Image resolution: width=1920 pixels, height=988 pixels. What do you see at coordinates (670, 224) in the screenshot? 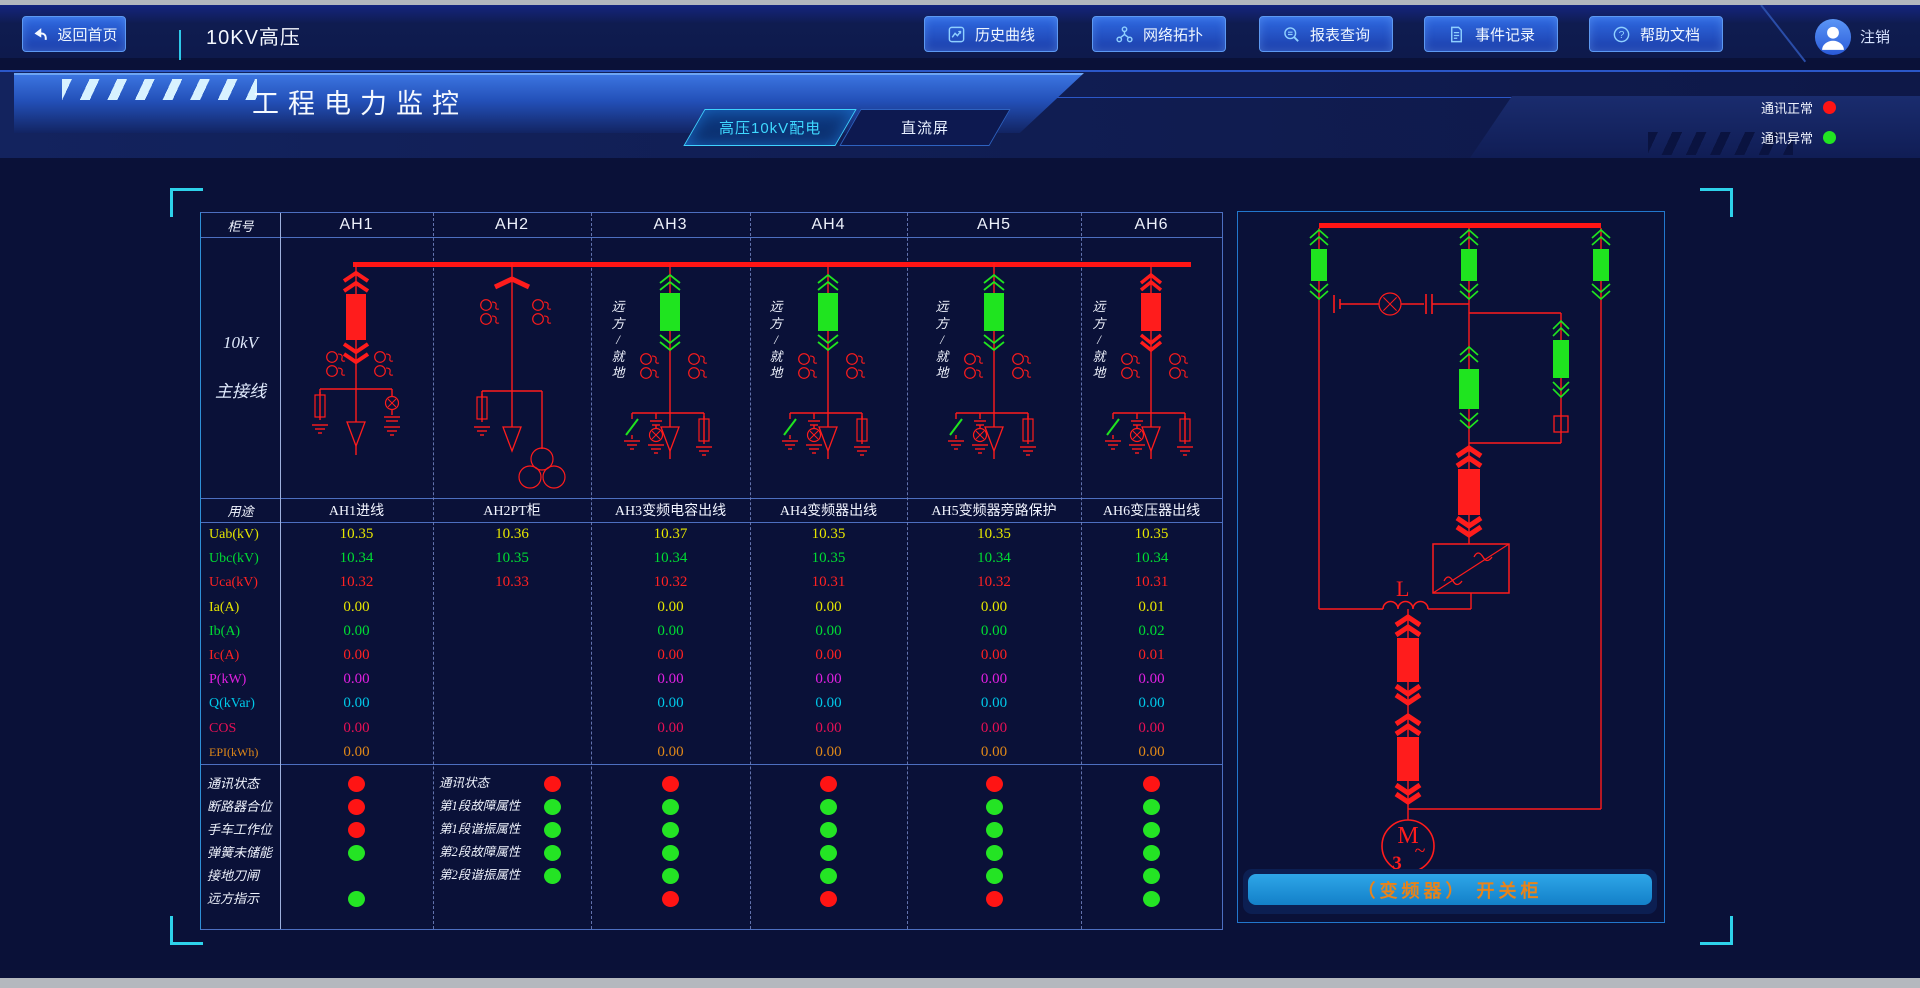
I see `cabinet-header-AH3: AH3` at bounding box center [670, 224].